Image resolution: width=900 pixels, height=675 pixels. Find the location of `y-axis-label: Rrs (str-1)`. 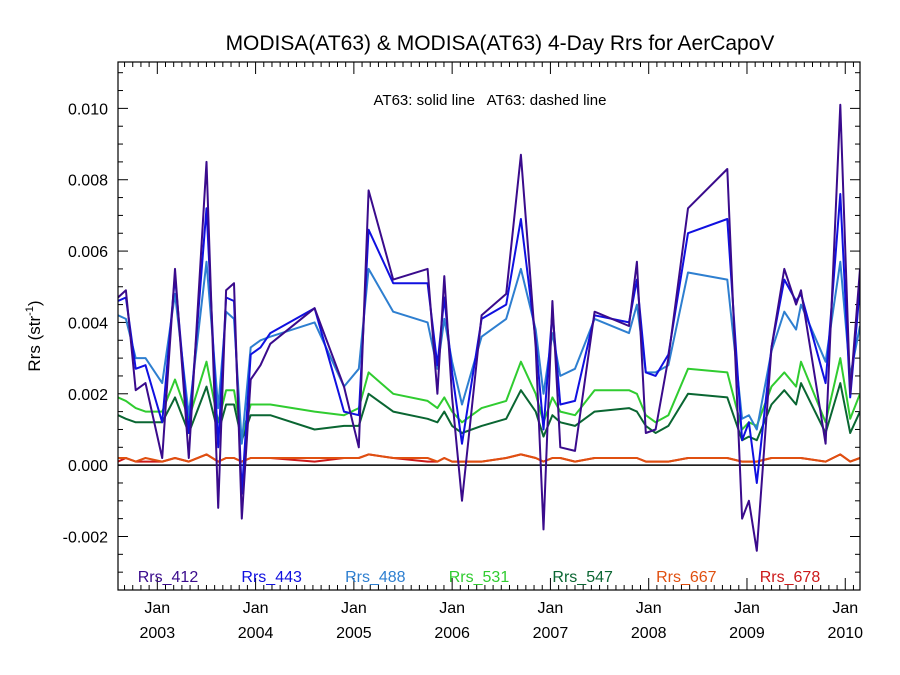

y-axis-label: Rrs (str-1) is located at coordinates (34, 335).